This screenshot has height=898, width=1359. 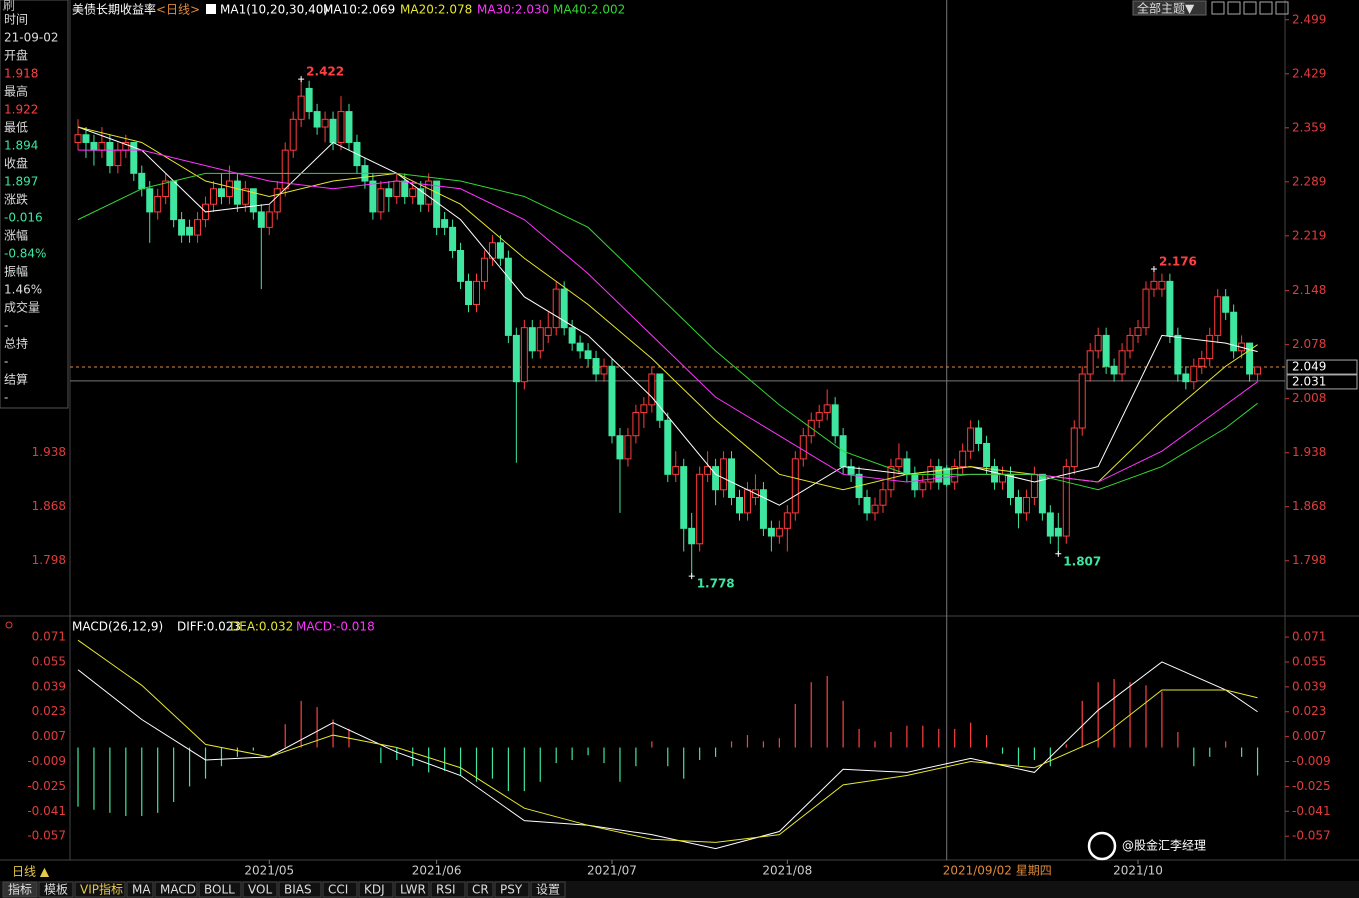 What do you see at coordinates (46, 761) in the screenshot?
I see `y-tick-label-left: -0.009` at bounding box center [46, 761].